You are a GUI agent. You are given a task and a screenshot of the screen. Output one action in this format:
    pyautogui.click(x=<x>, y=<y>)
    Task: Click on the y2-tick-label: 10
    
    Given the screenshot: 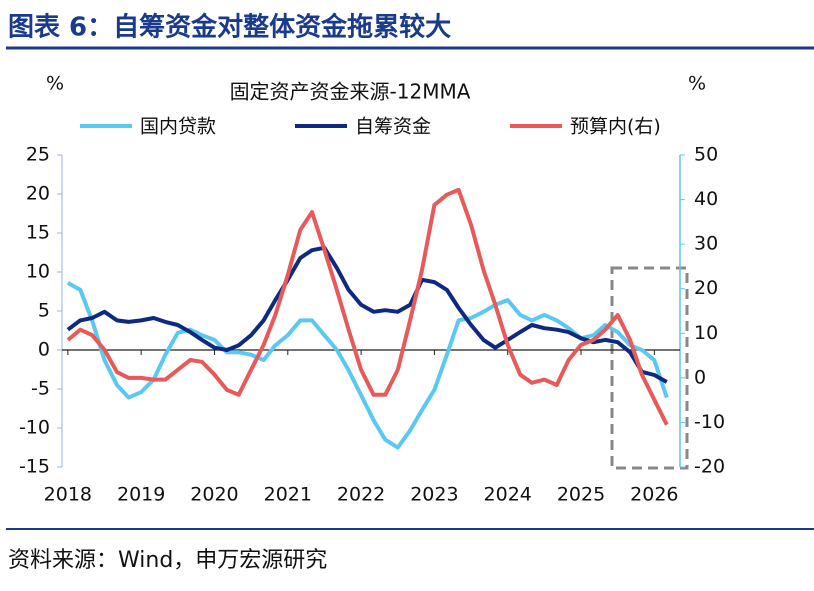 What is the action you would take?
    pyautogui.click(x=706, y=333)
    